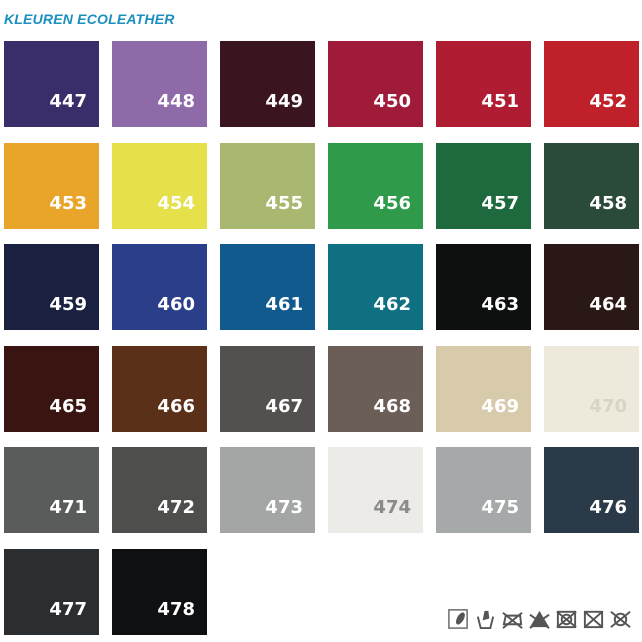 This screenshot has height=642, width=642. Describe the element at coordinates (267, 185) in the screenshot. I see `swatch-455: 455` at that location.